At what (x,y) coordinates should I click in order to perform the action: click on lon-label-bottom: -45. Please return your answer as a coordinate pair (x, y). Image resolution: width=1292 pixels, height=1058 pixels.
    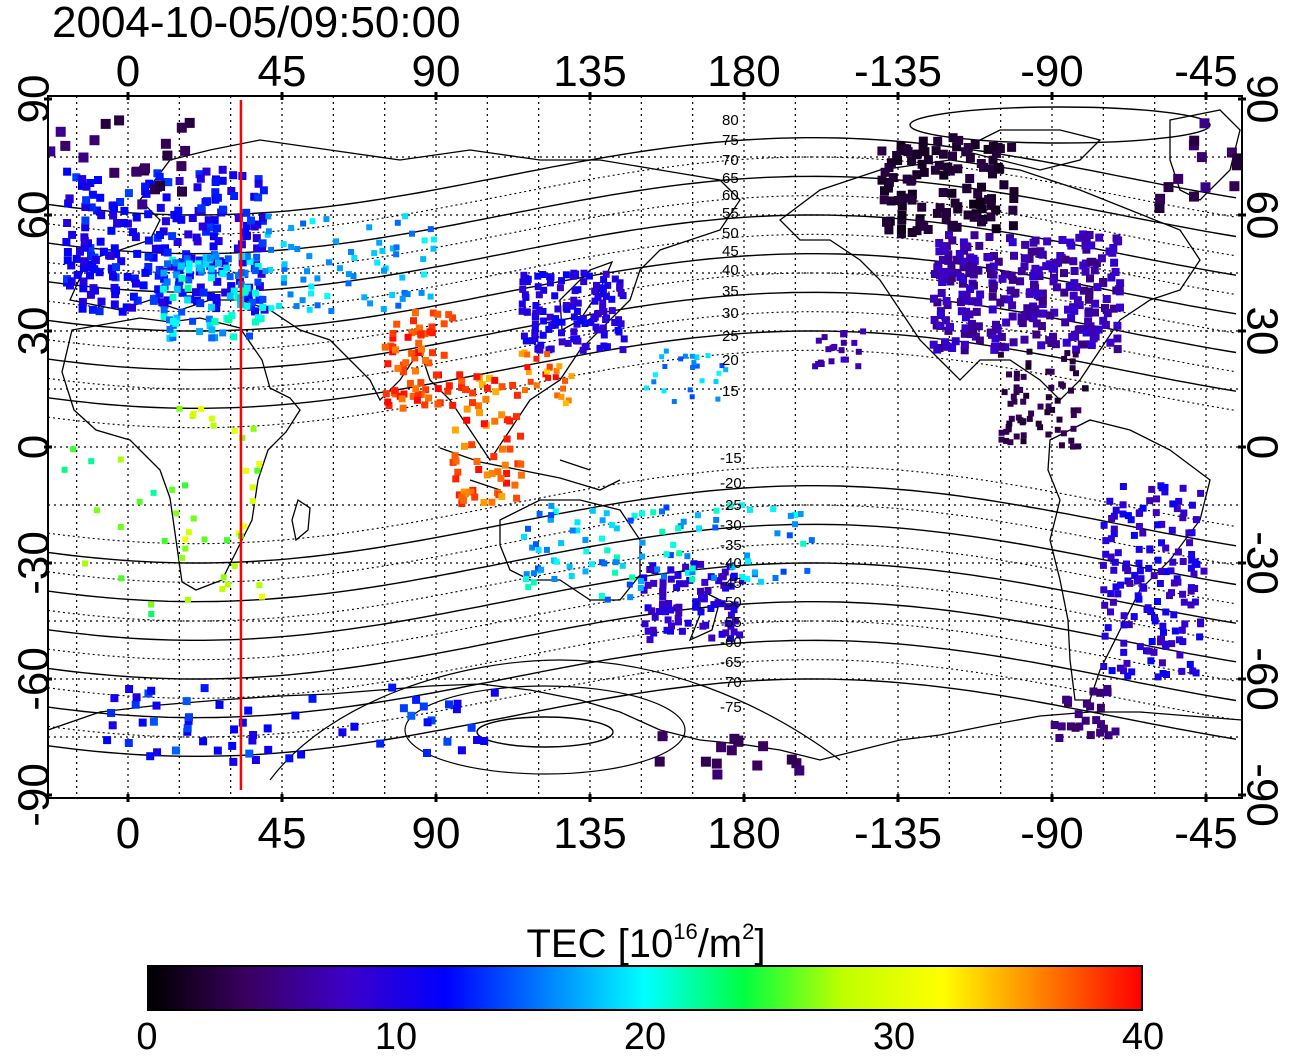
    Looking at the image, I should click on (1206, 833).